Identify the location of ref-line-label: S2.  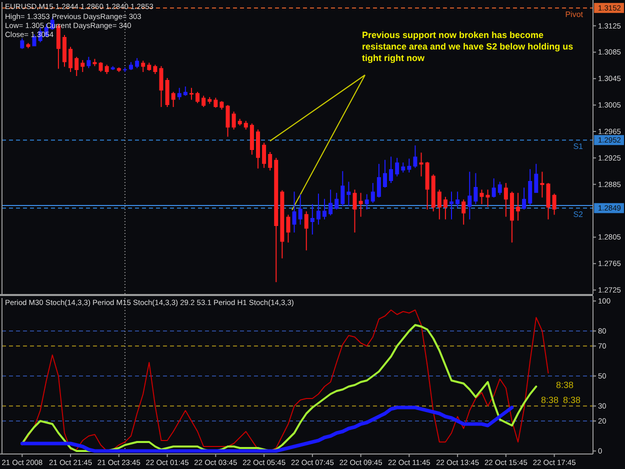
(578, 215).